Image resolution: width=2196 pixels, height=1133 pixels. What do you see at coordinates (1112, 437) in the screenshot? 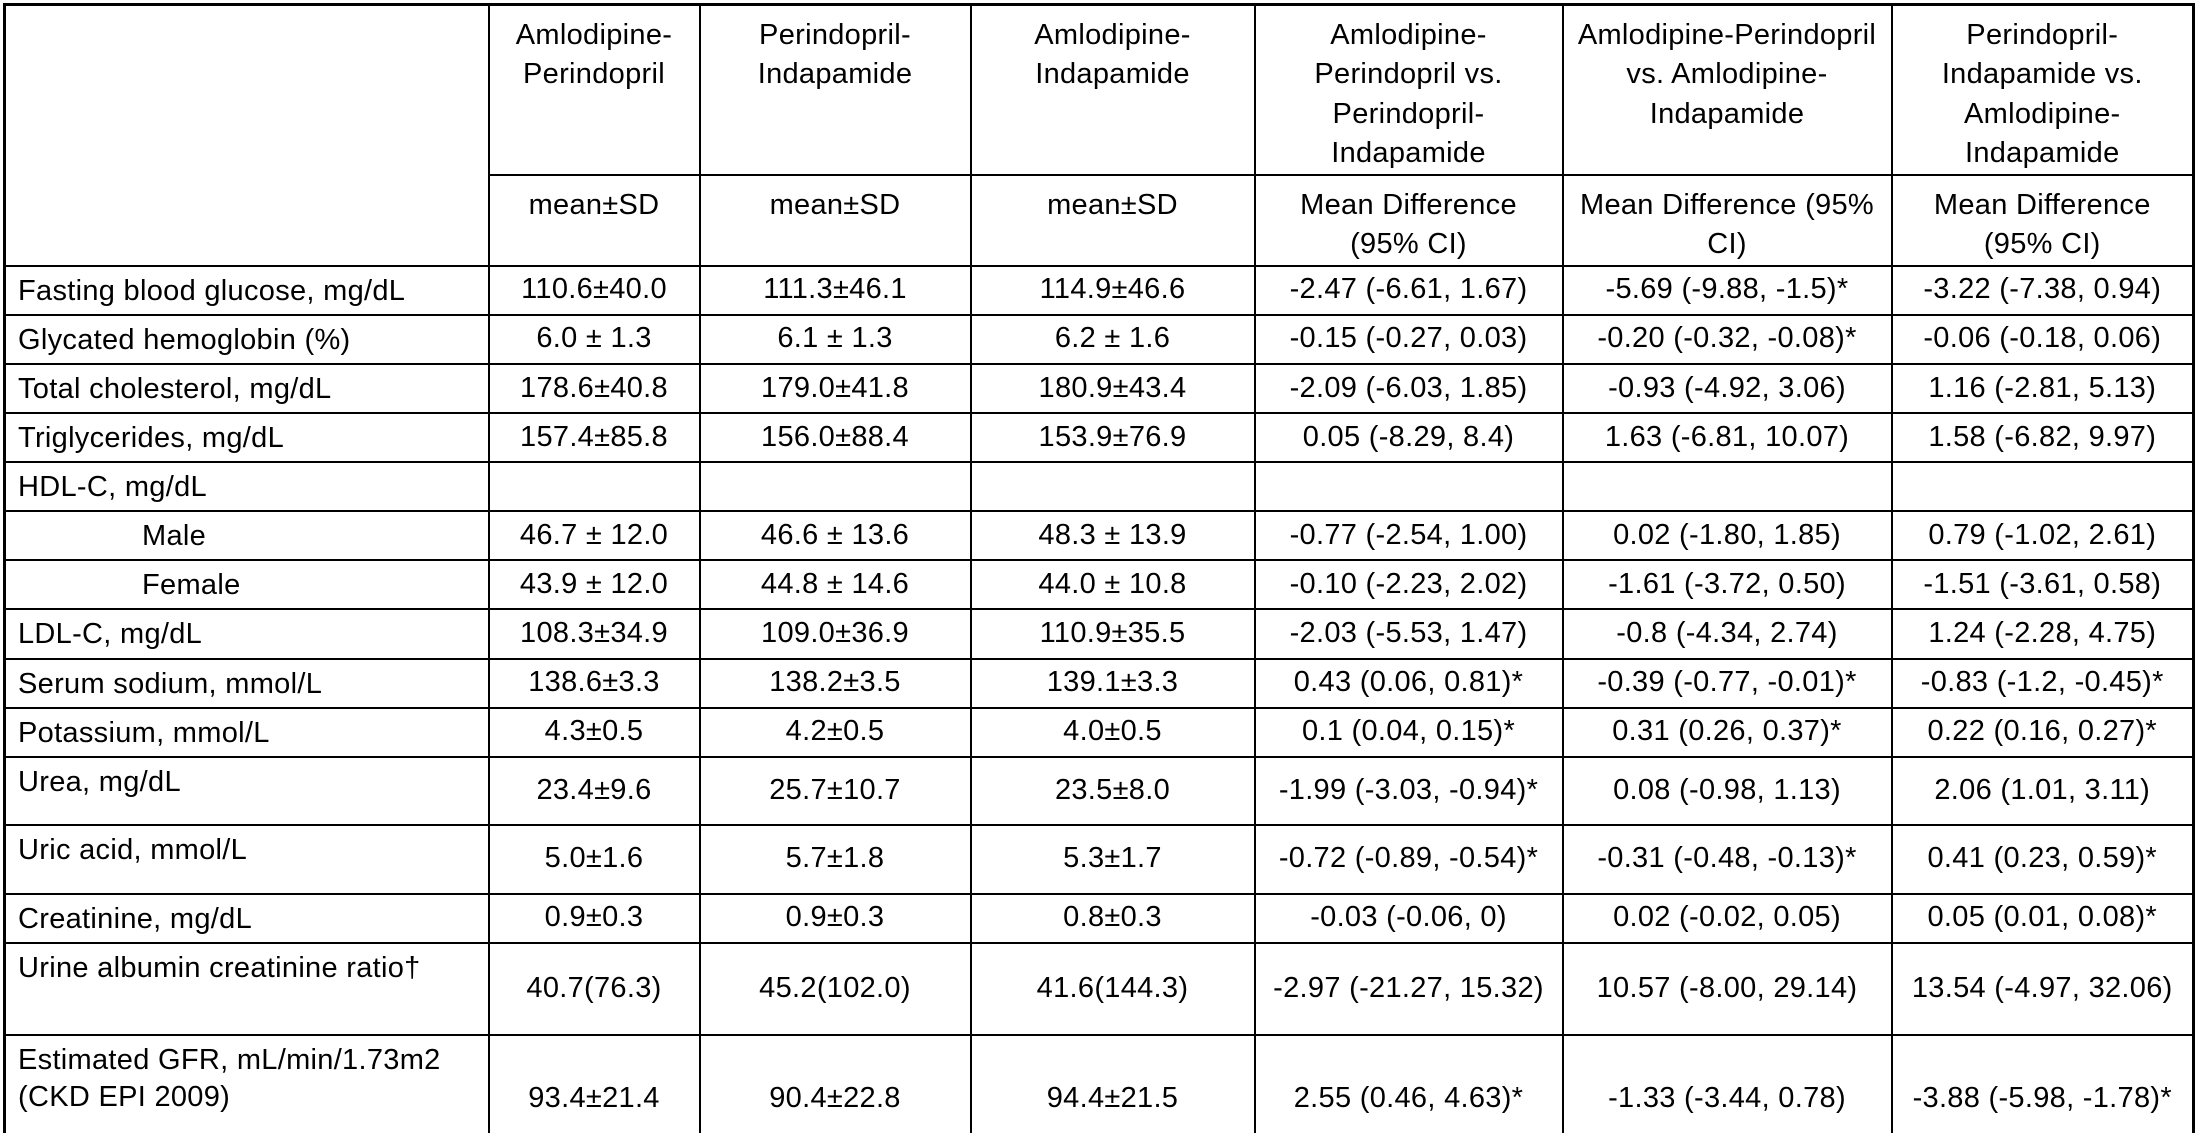
I see `value-cell: 153.9±76.9` at bounding box center [1112, 437].